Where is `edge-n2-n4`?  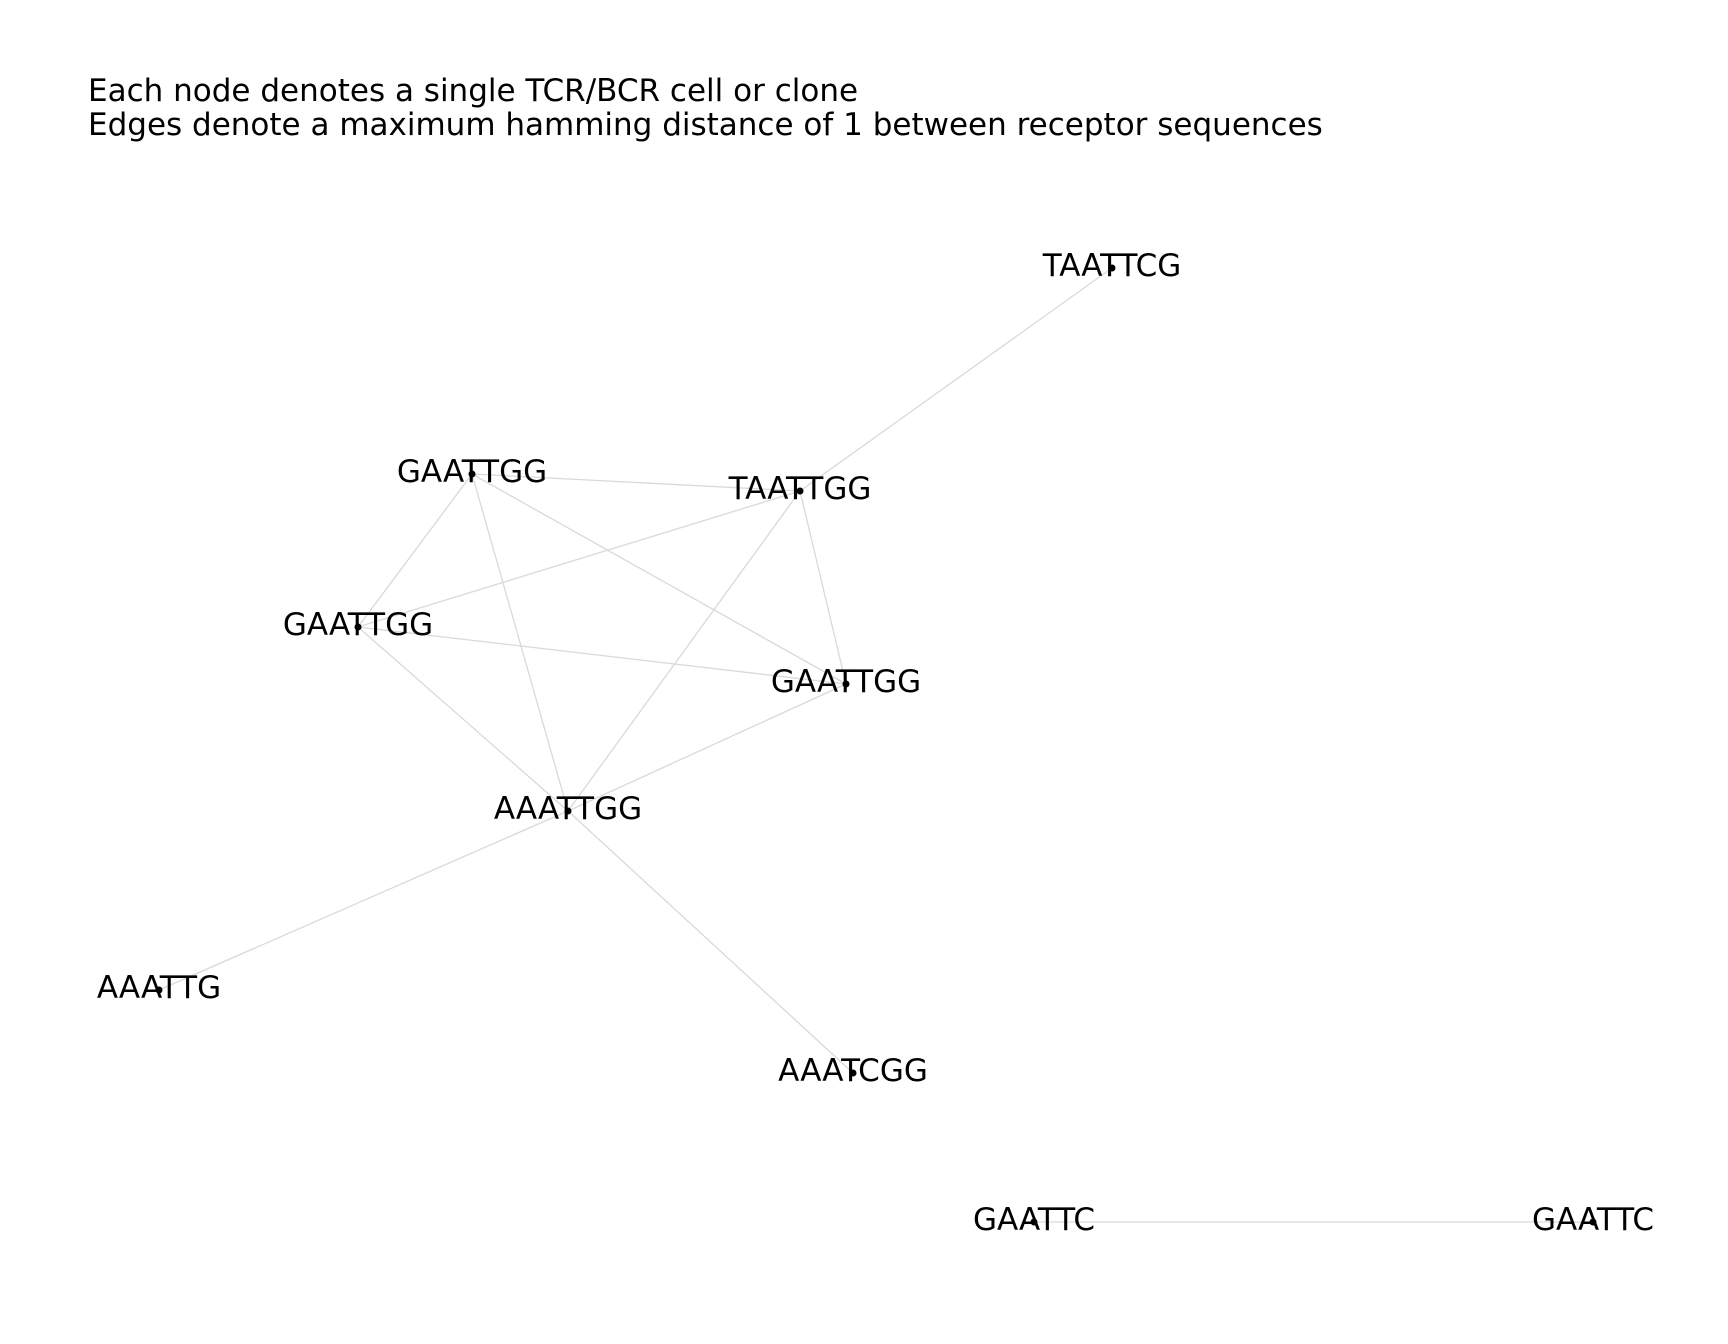 edge-n2-n4 is located at coordinates (415, 550).